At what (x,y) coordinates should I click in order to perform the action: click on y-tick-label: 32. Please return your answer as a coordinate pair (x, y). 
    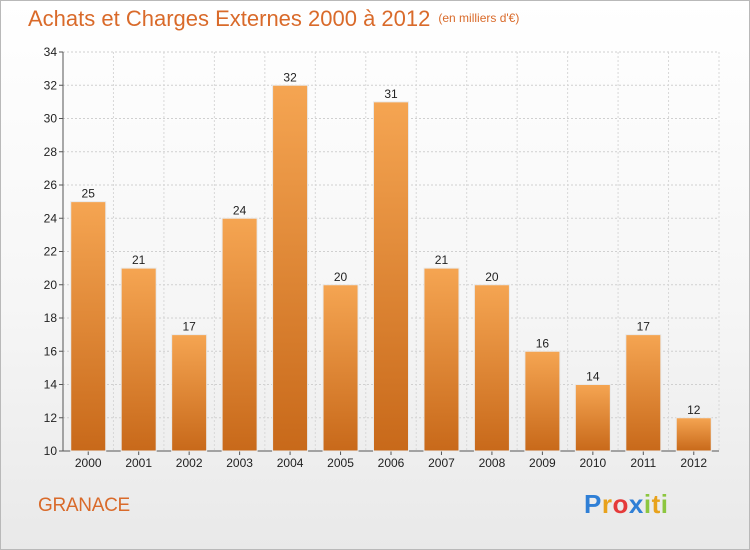
    Looking at the image, I should click on (51, 85).